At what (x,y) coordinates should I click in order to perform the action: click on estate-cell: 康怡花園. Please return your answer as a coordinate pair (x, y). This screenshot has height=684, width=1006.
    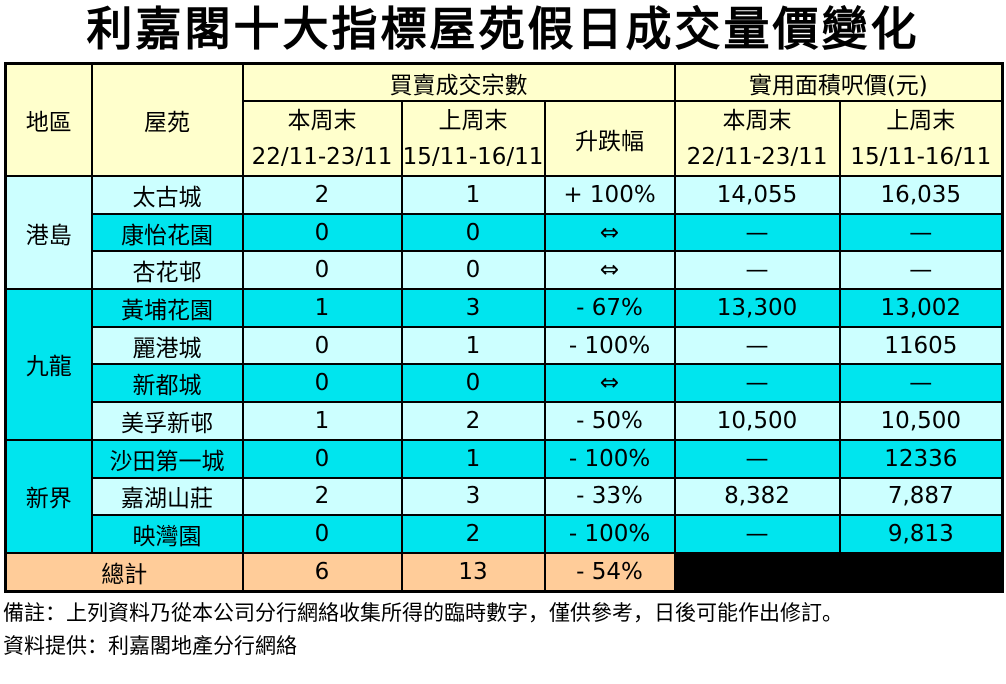
    Looking at the image, I should click on (167, 232).